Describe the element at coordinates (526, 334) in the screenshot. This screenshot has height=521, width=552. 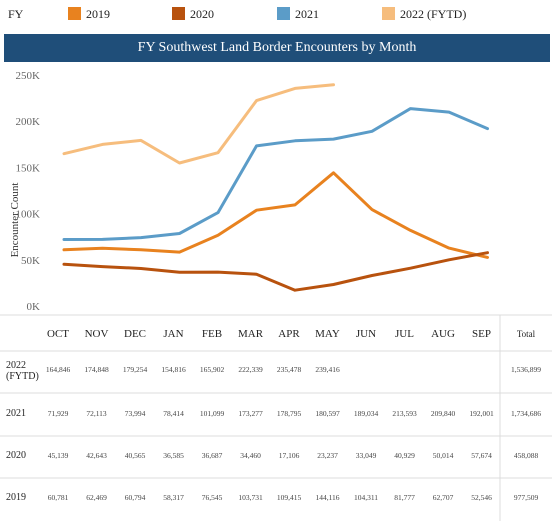
I see `total-header: Total` at that location.